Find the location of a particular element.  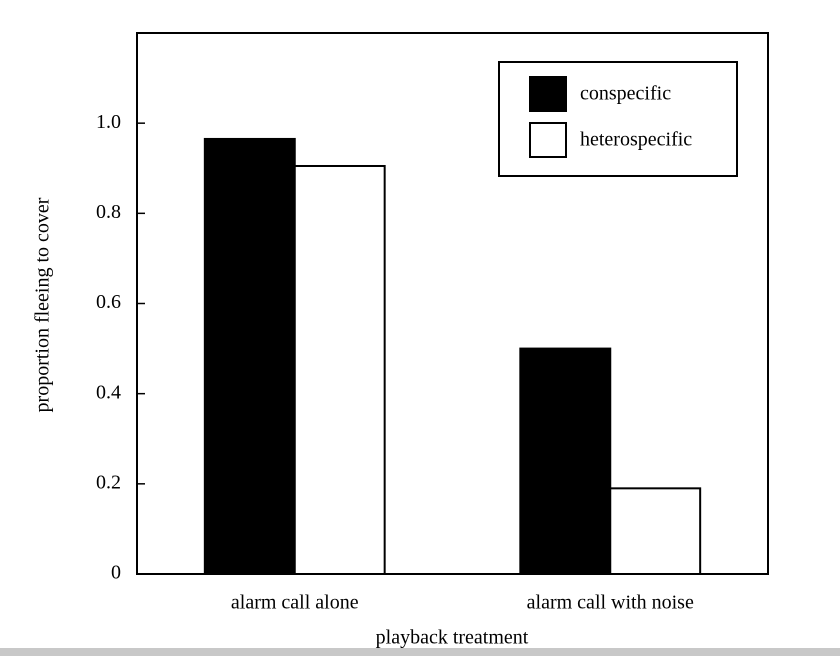

legend-label: heterospecific is located at coordinates (636, 140).